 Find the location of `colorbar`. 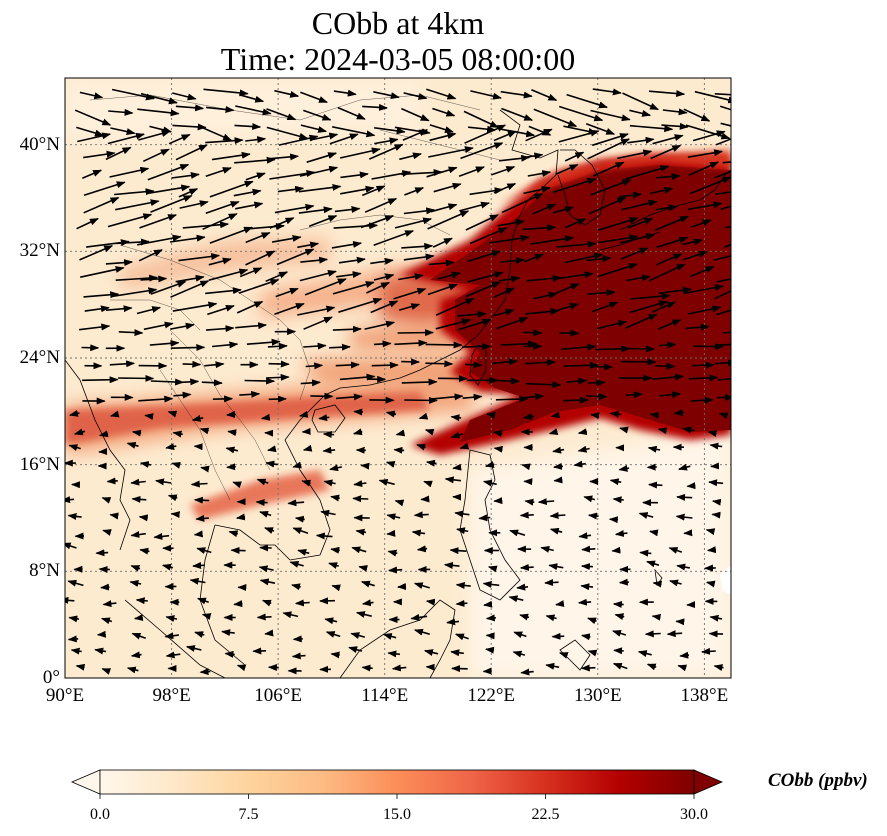

colorbar is located at coordinates (397, 784).